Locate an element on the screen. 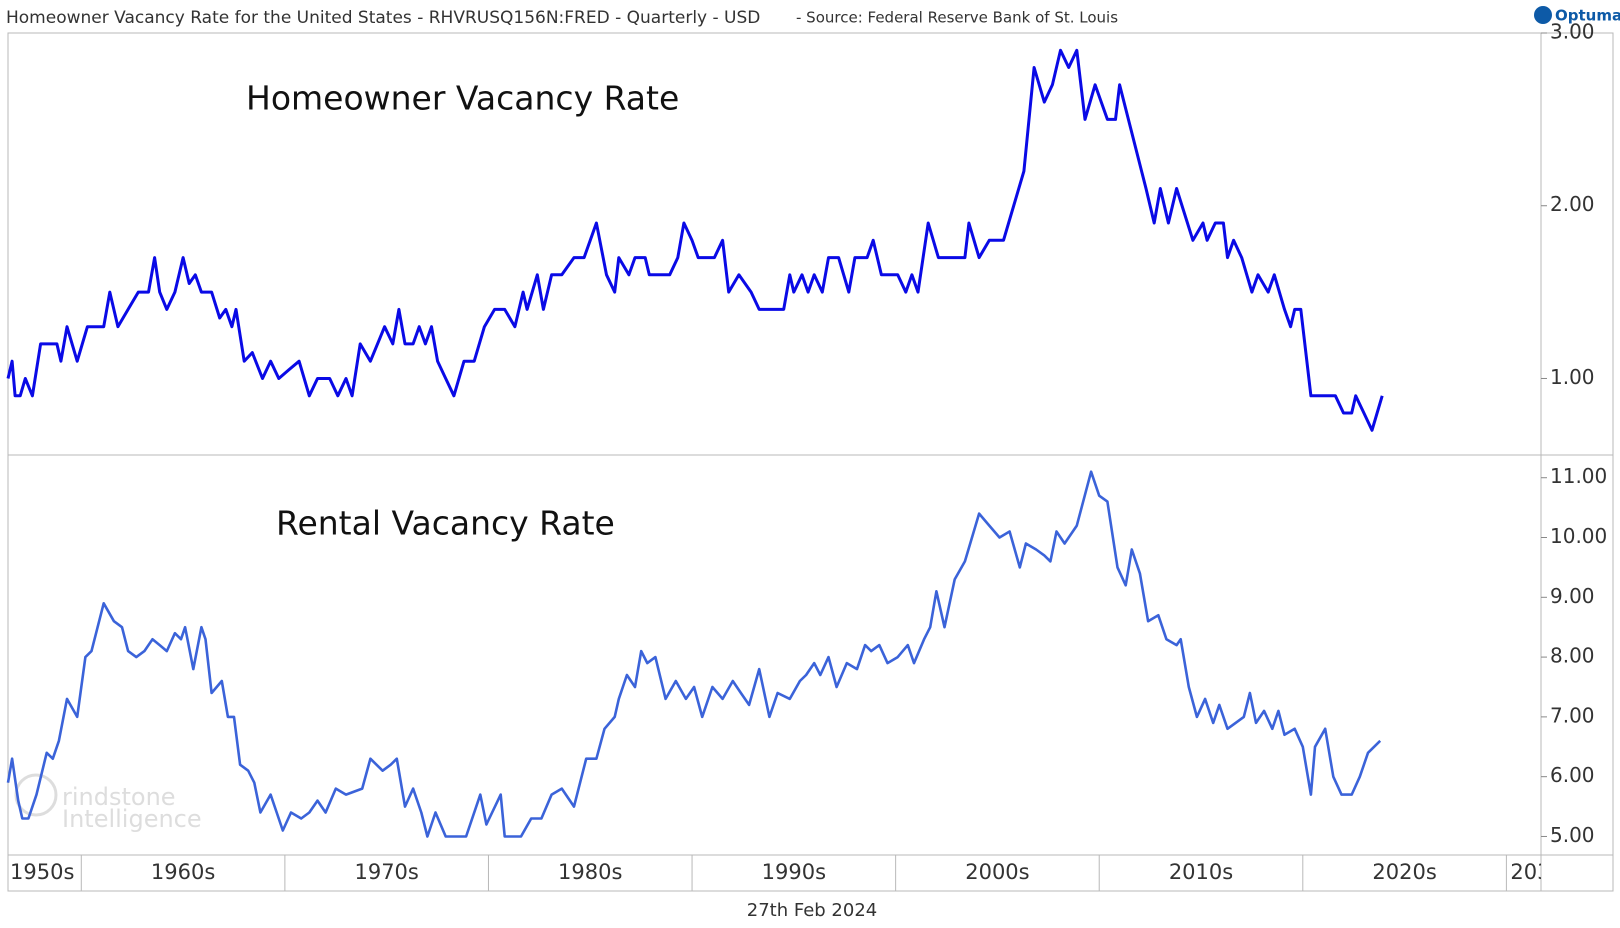 The image size is (1620, 928). date-label: 27th Feb 2024 is located at coordinates (812, 910).